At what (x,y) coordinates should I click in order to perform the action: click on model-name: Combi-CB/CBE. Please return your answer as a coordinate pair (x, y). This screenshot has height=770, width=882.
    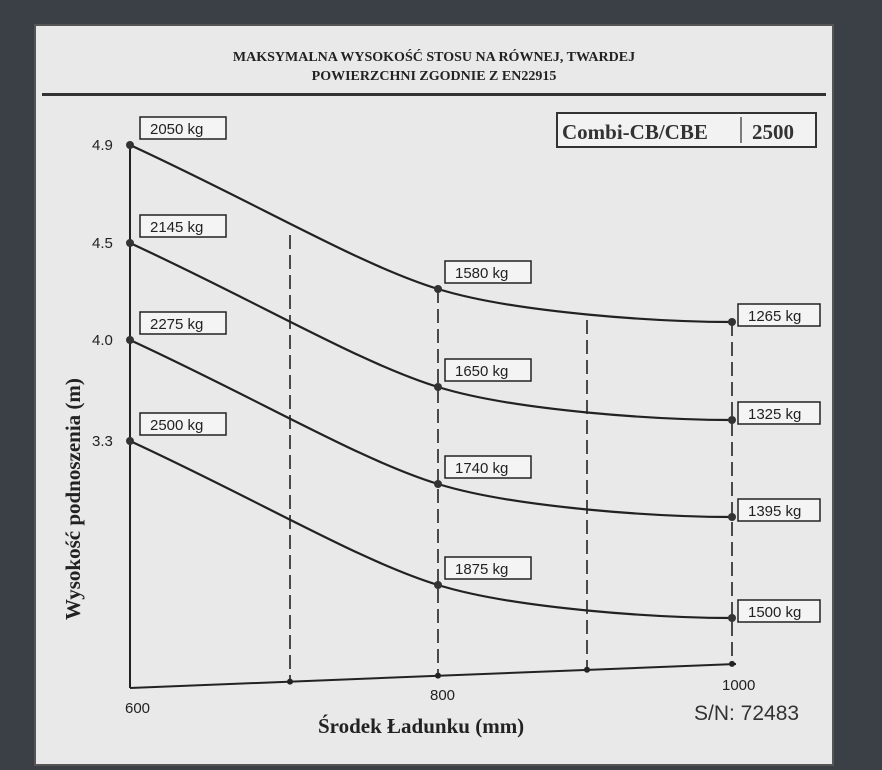
    Looking at the image, I should click on (635, 132).